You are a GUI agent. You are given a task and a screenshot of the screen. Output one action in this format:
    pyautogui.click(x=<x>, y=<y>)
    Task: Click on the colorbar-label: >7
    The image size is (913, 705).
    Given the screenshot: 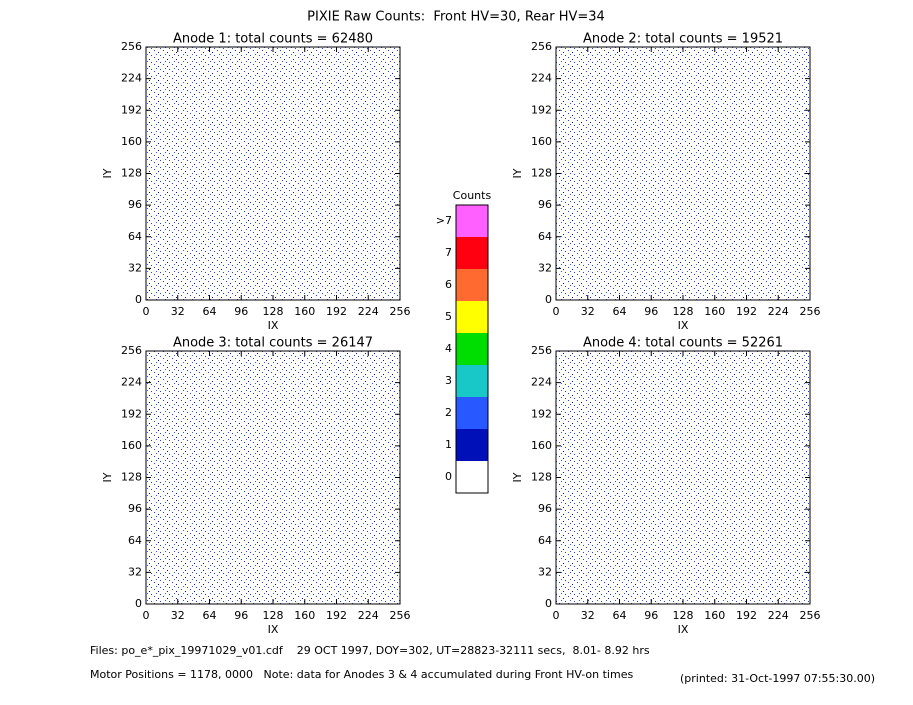 What is the action you would take?
    pyautogui.click(x=444, y=220)
    